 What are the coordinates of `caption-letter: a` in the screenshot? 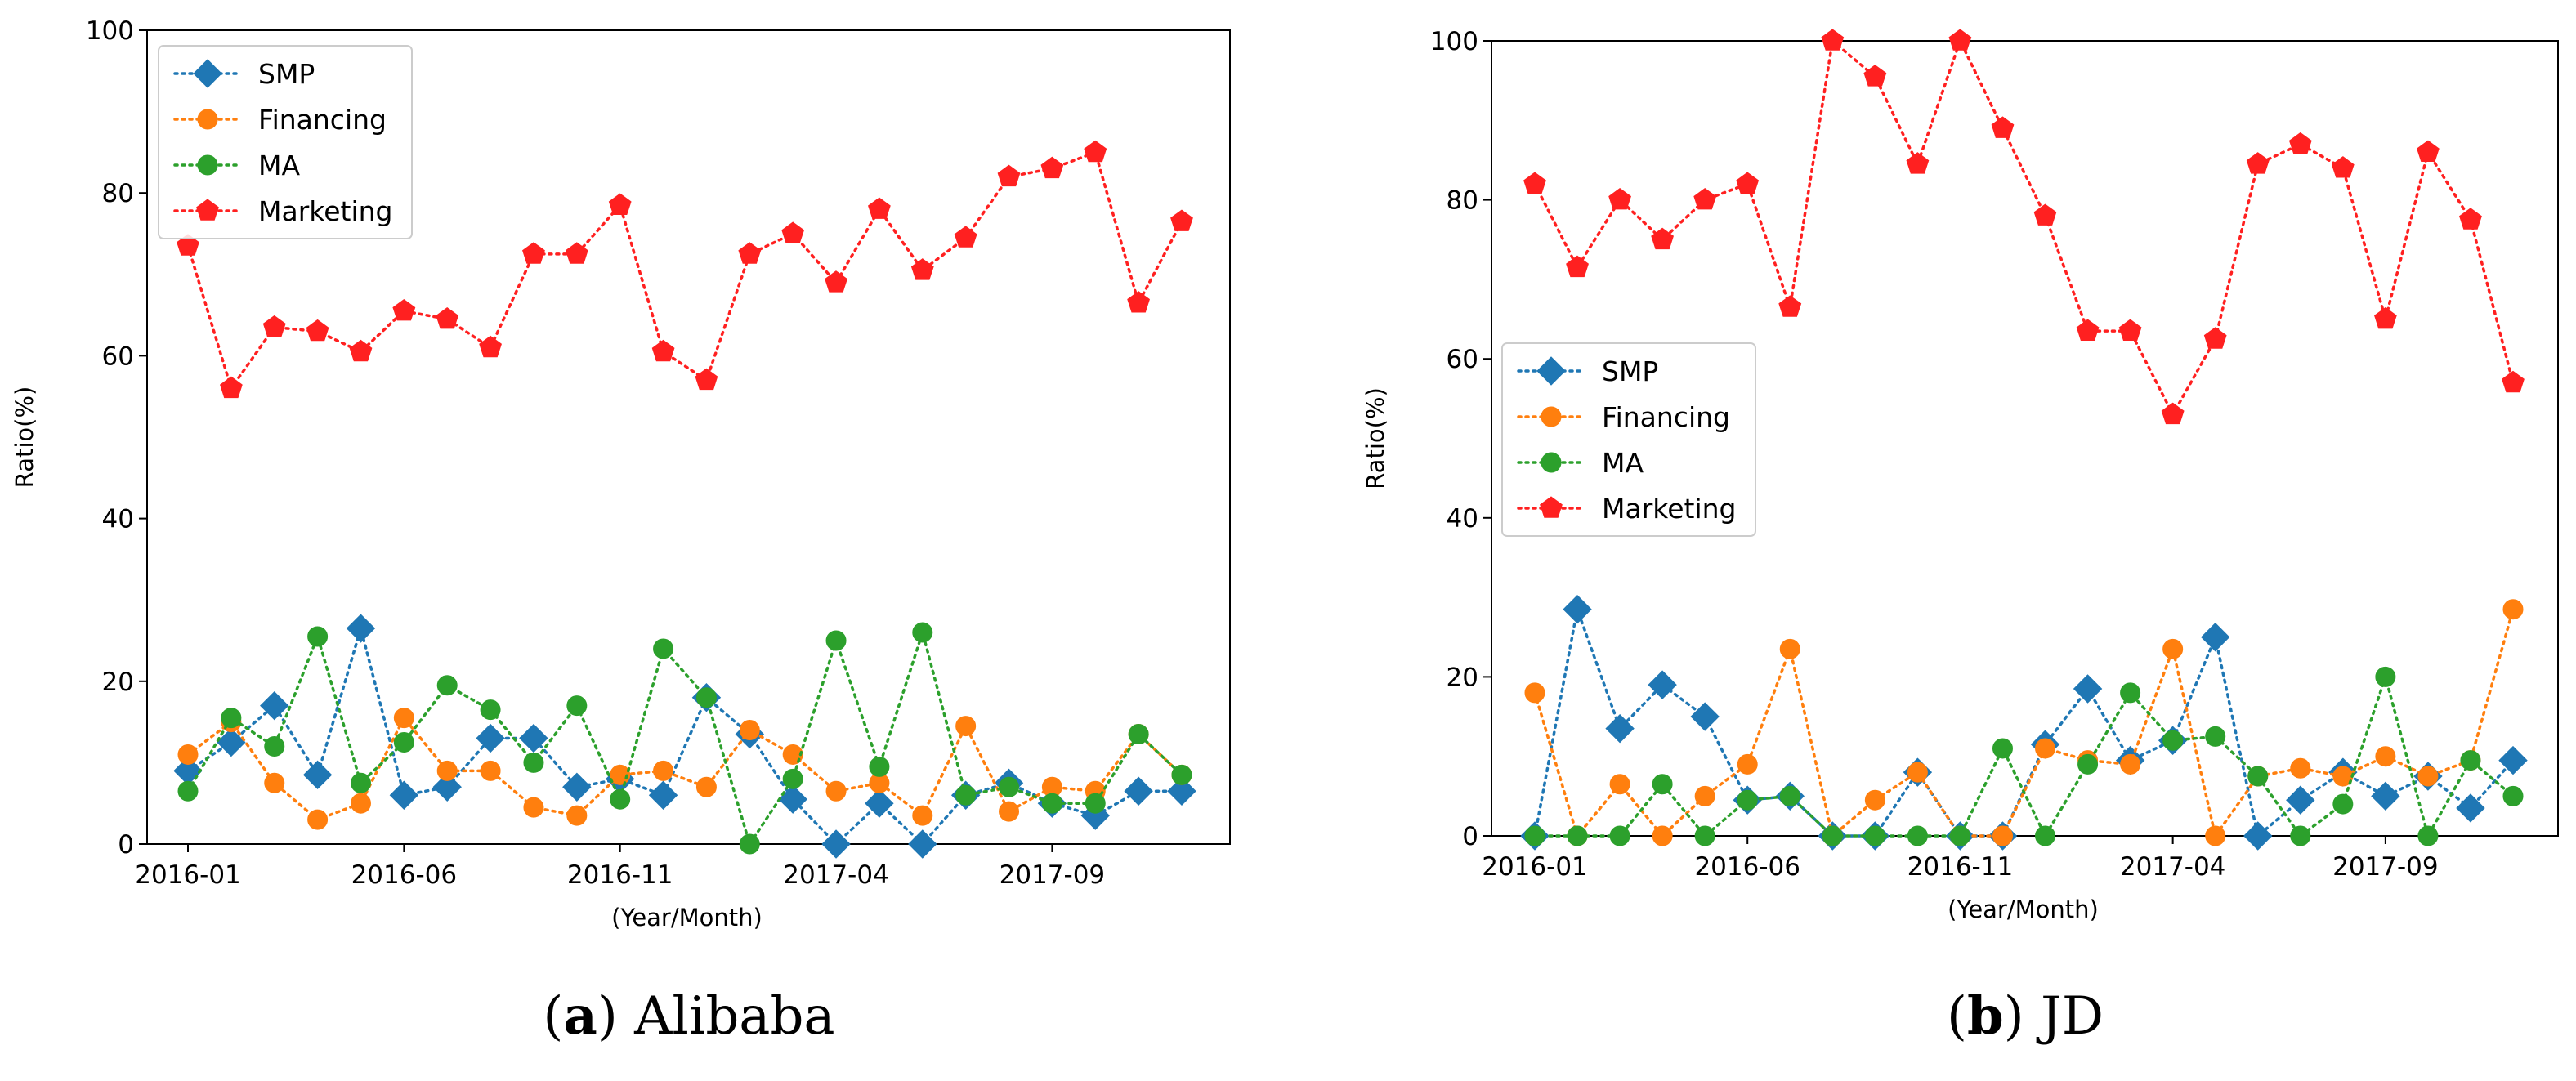 It's located at (580, 1016).